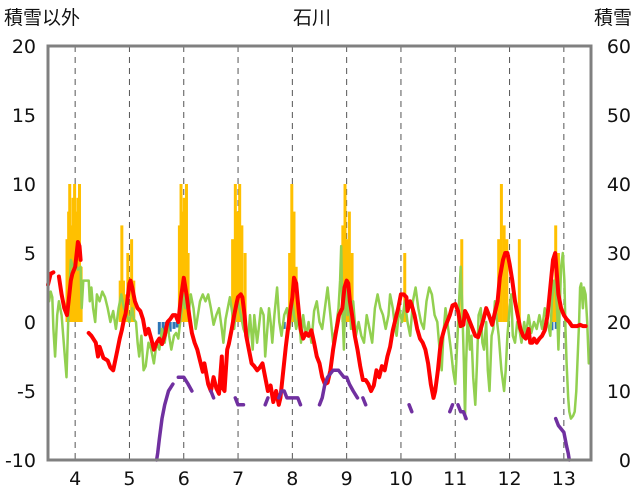  What do you see at coordinates (619, 392) in the screenshot?
I see `y-right-tick-label: 10` at bounding box center [619, 392].